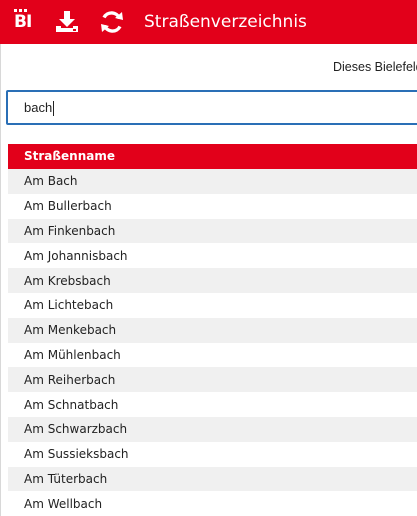 This screenshot has height=516, width=417. I want to click on refresh-icon, so click(112, 22).